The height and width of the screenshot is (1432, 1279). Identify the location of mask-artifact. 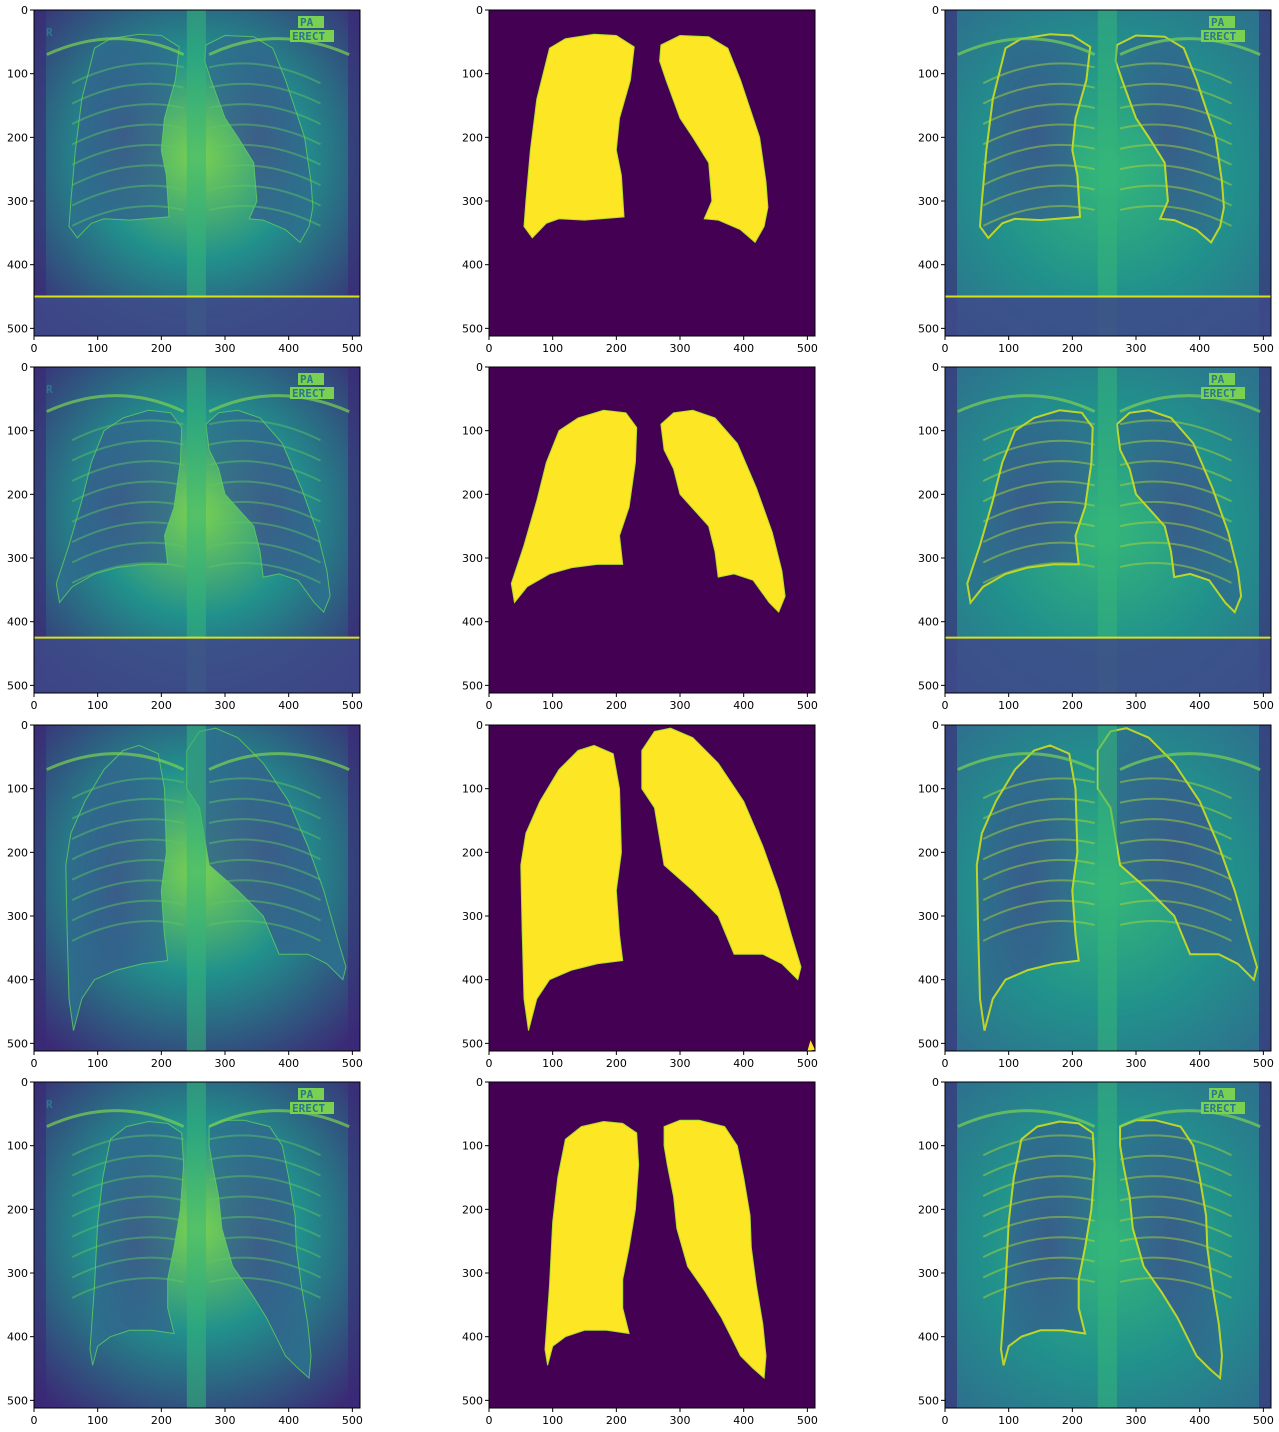
(811, 1045).